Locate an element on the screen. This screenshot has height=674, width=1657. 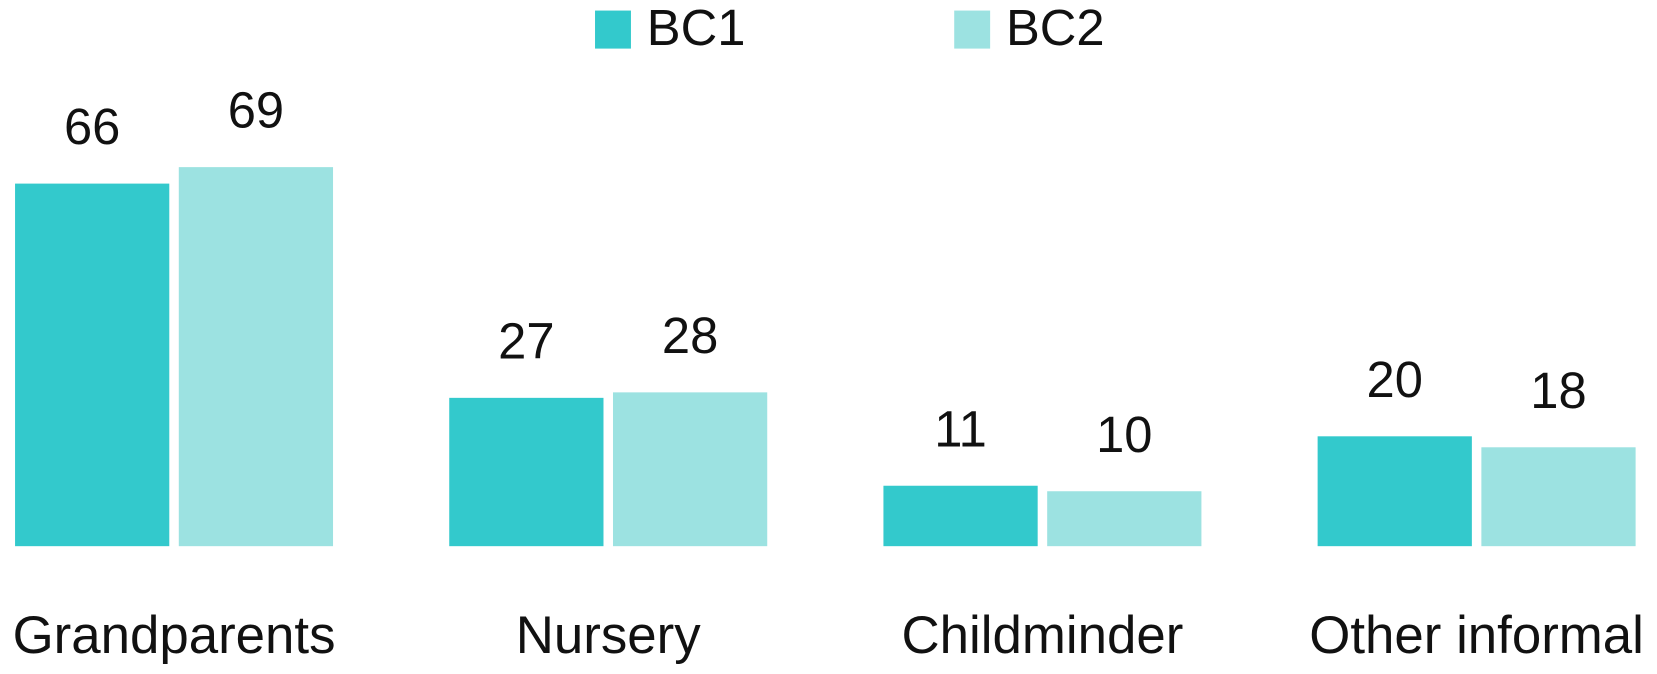
legend-label: BC1 is located at coordinates (696, 28).